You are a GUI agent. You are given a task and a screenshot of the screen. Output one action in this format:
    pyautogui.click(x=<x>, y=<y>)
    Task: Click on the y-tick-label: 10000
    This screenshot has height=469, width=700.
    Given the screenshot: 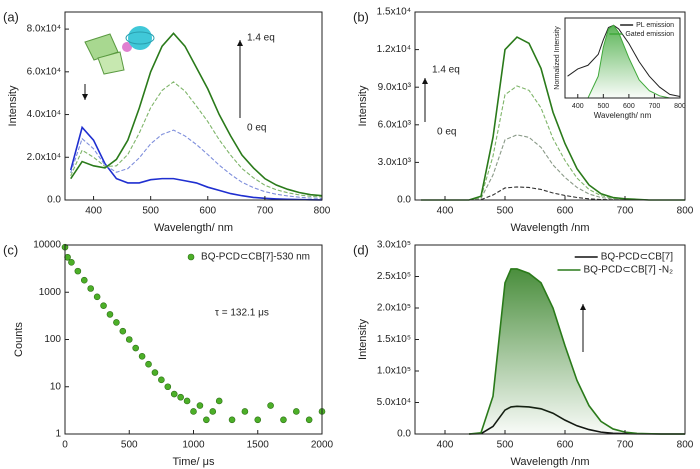 What is the action you would take?
    pyautogui.click(x=47, y=245)
    